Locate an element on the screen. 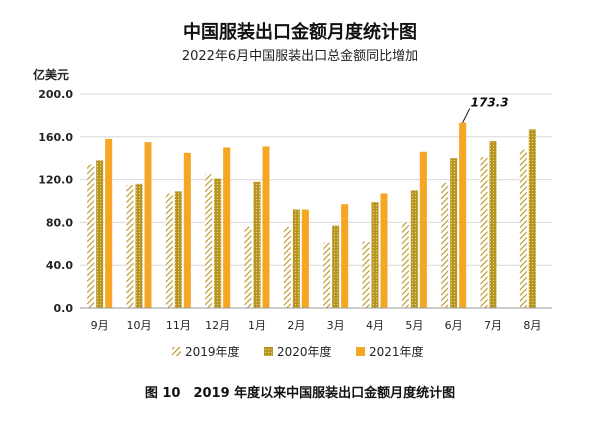  x-axis-ticks: 9月 10月 11月 12月 1月 2月 3月 4月 5月 6月 7月 8月 is located at coordinates (316, 325).